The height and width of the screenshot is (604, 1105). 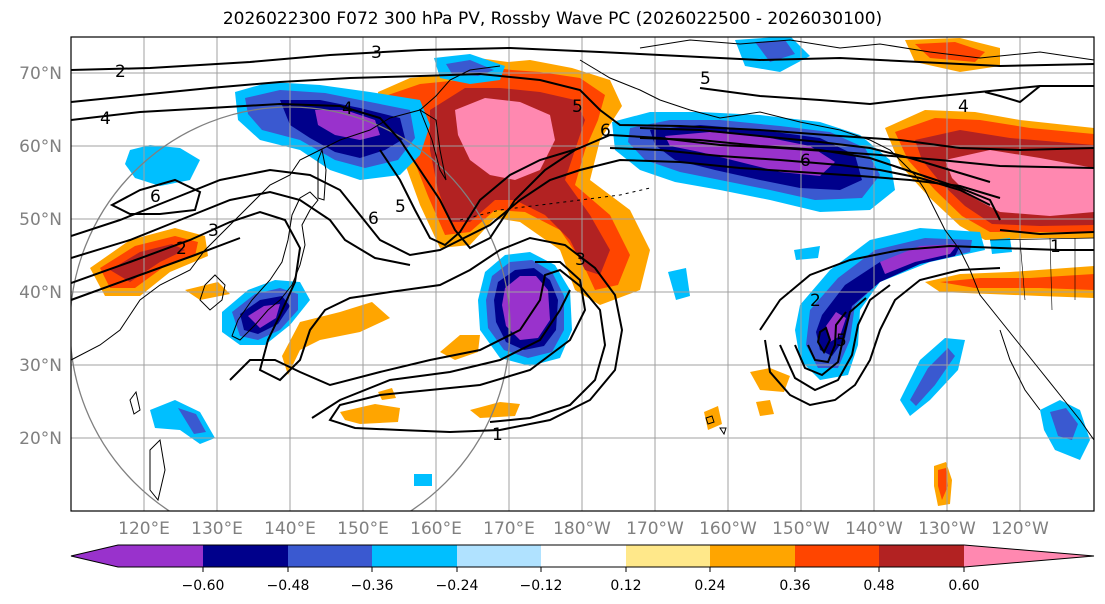 I want to click on positive-anomaly-baja-core, so click(x=943, y=484).